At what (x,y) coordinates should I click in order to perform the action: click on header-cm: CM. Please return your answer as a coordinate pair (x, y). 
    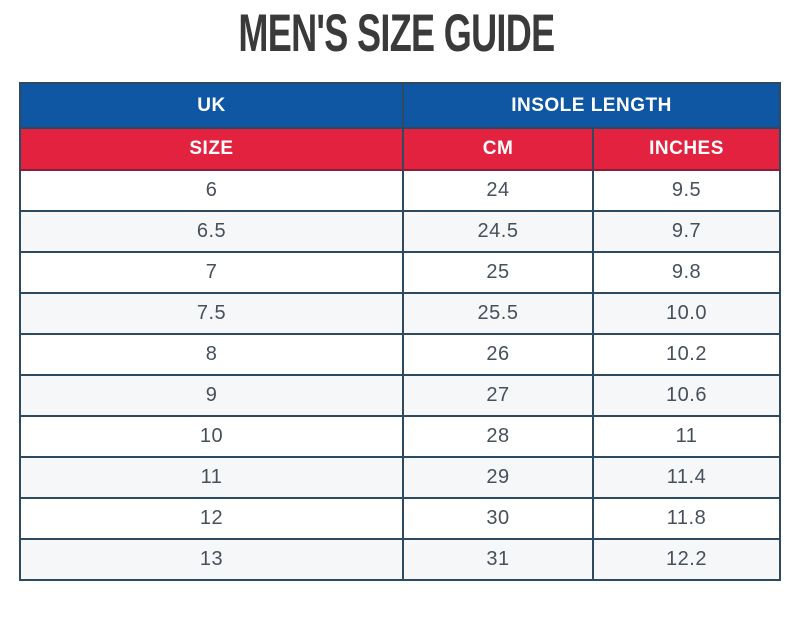
    Looking at the image, I should click on (498, 149).